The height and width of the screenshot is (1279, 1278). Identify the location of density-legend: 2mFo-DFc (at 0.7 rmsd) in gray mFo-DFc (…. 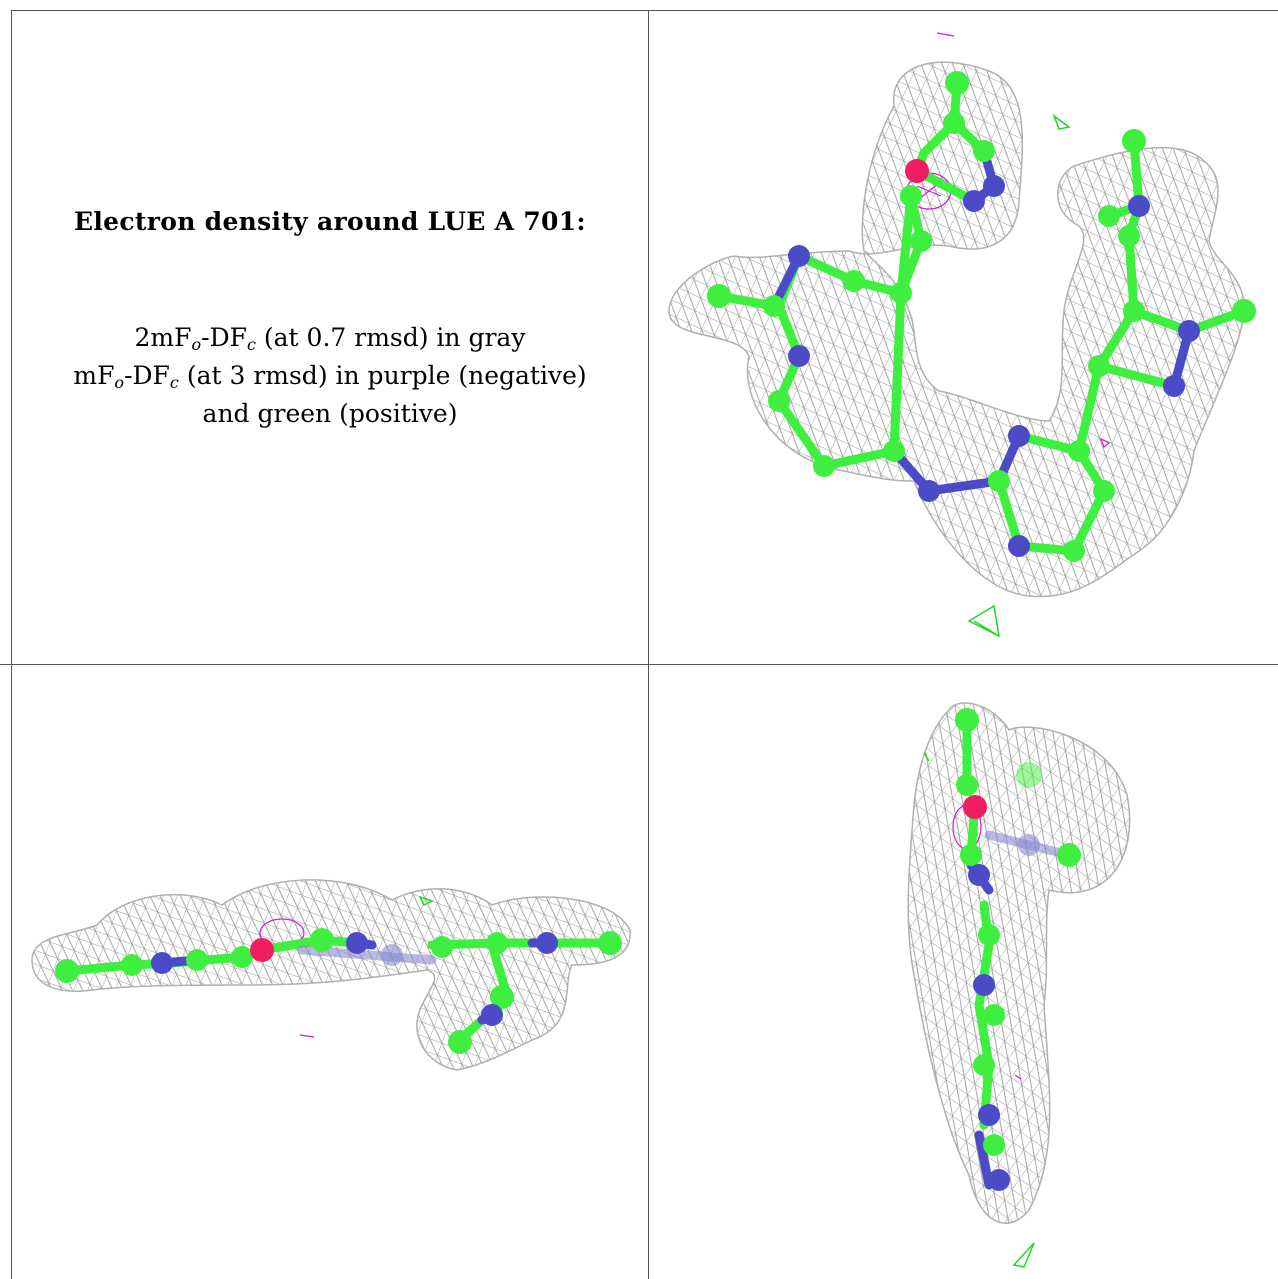
(330, 376).